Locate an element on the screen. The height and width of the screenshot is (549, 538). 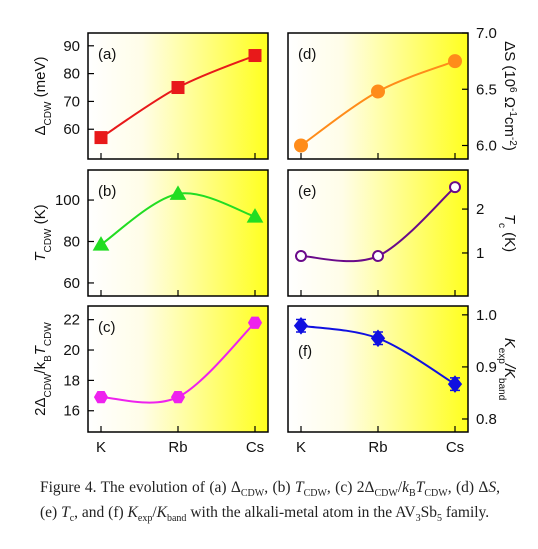
y-axis-label: 2ΔCDW/kBTCDW is located at coordinates (43, 369).